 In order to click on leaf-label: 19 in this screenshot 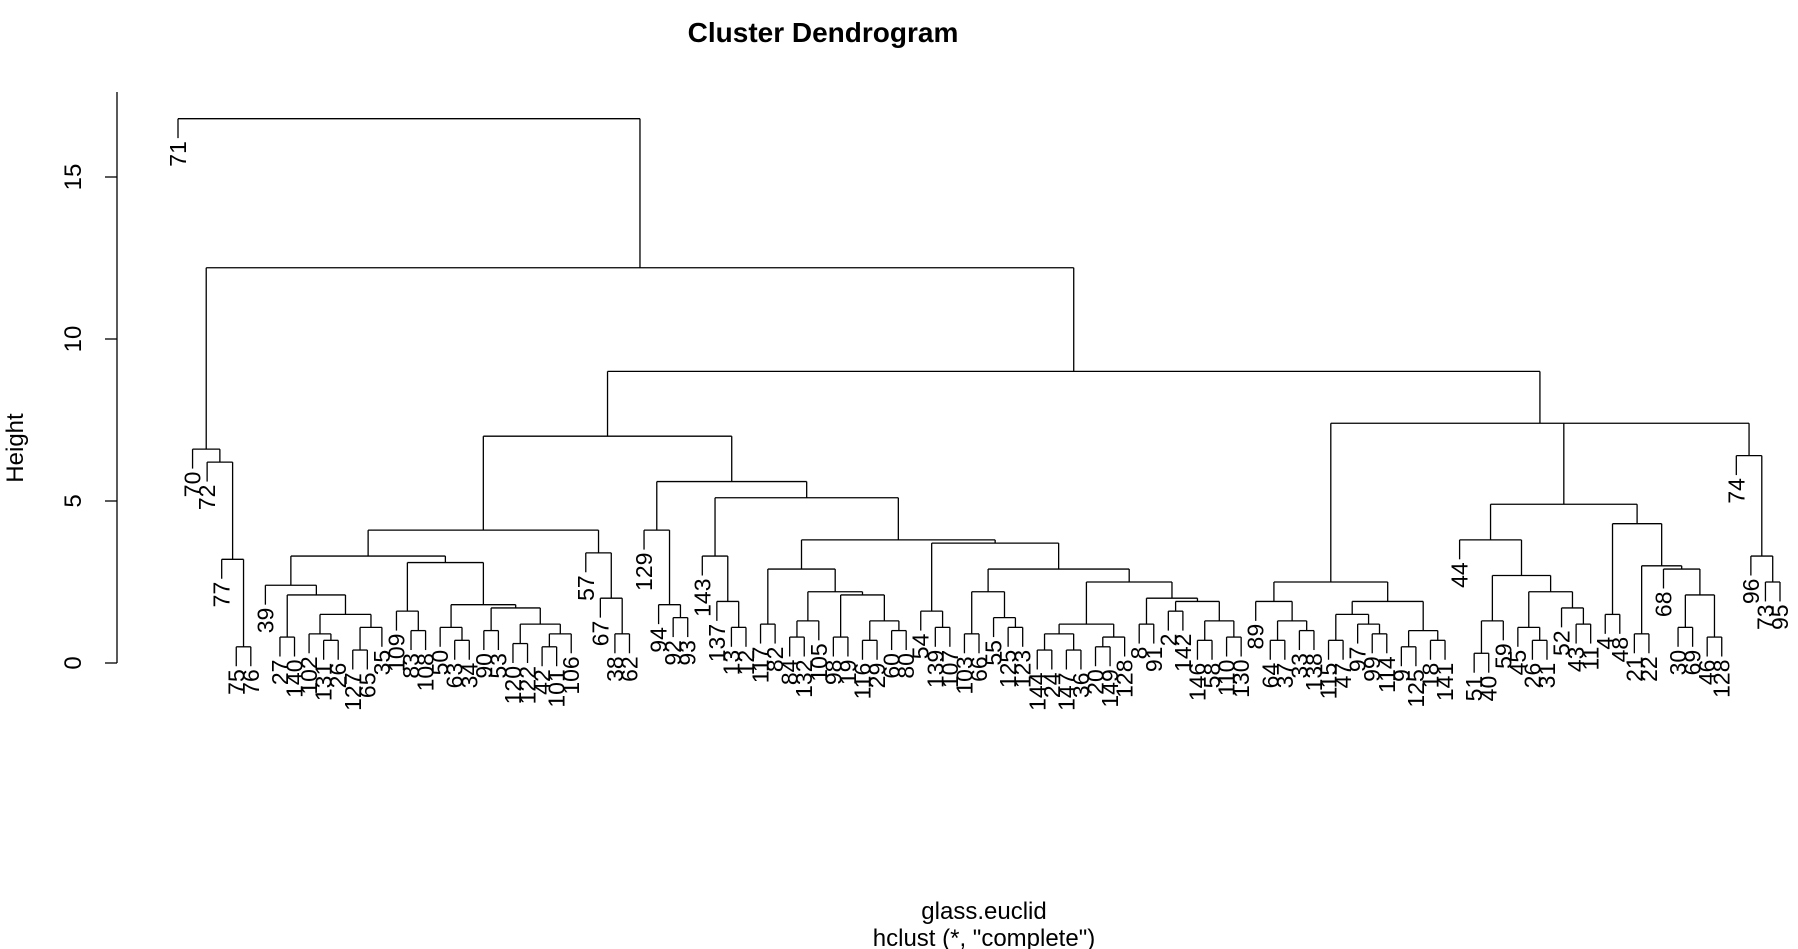, I will do `click(848, 673)`.